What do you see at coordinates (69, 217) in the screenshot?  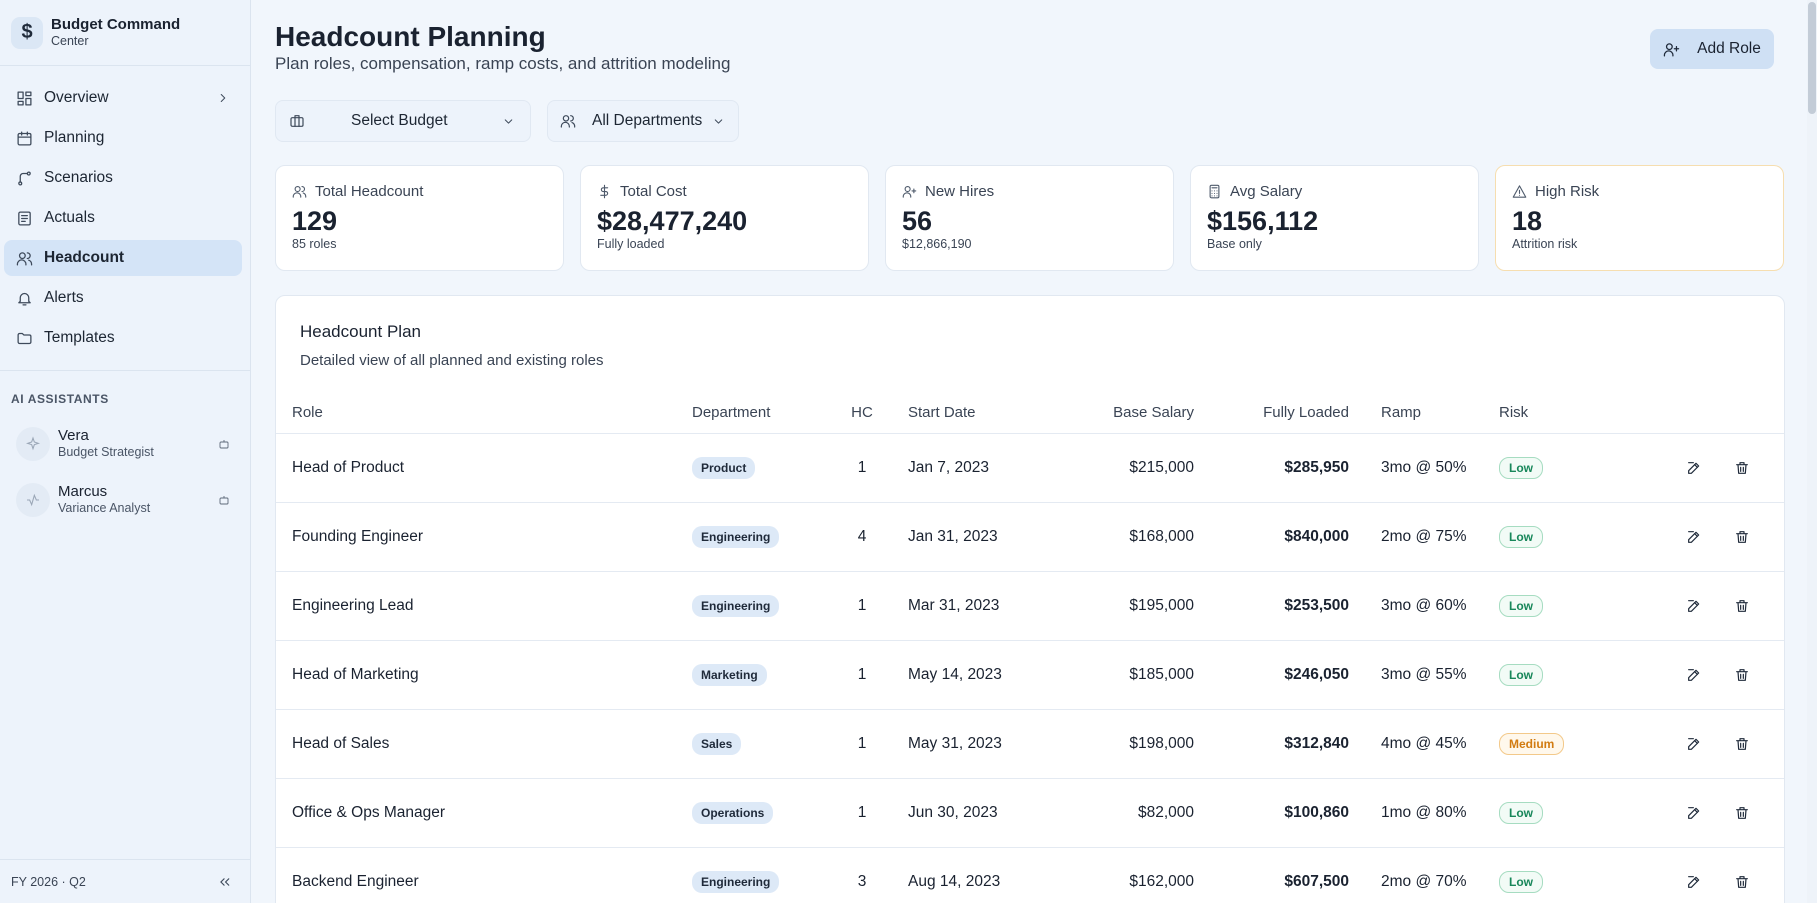 I see `sidebar-item-label: Actuals` at bounding box center [69, 217].